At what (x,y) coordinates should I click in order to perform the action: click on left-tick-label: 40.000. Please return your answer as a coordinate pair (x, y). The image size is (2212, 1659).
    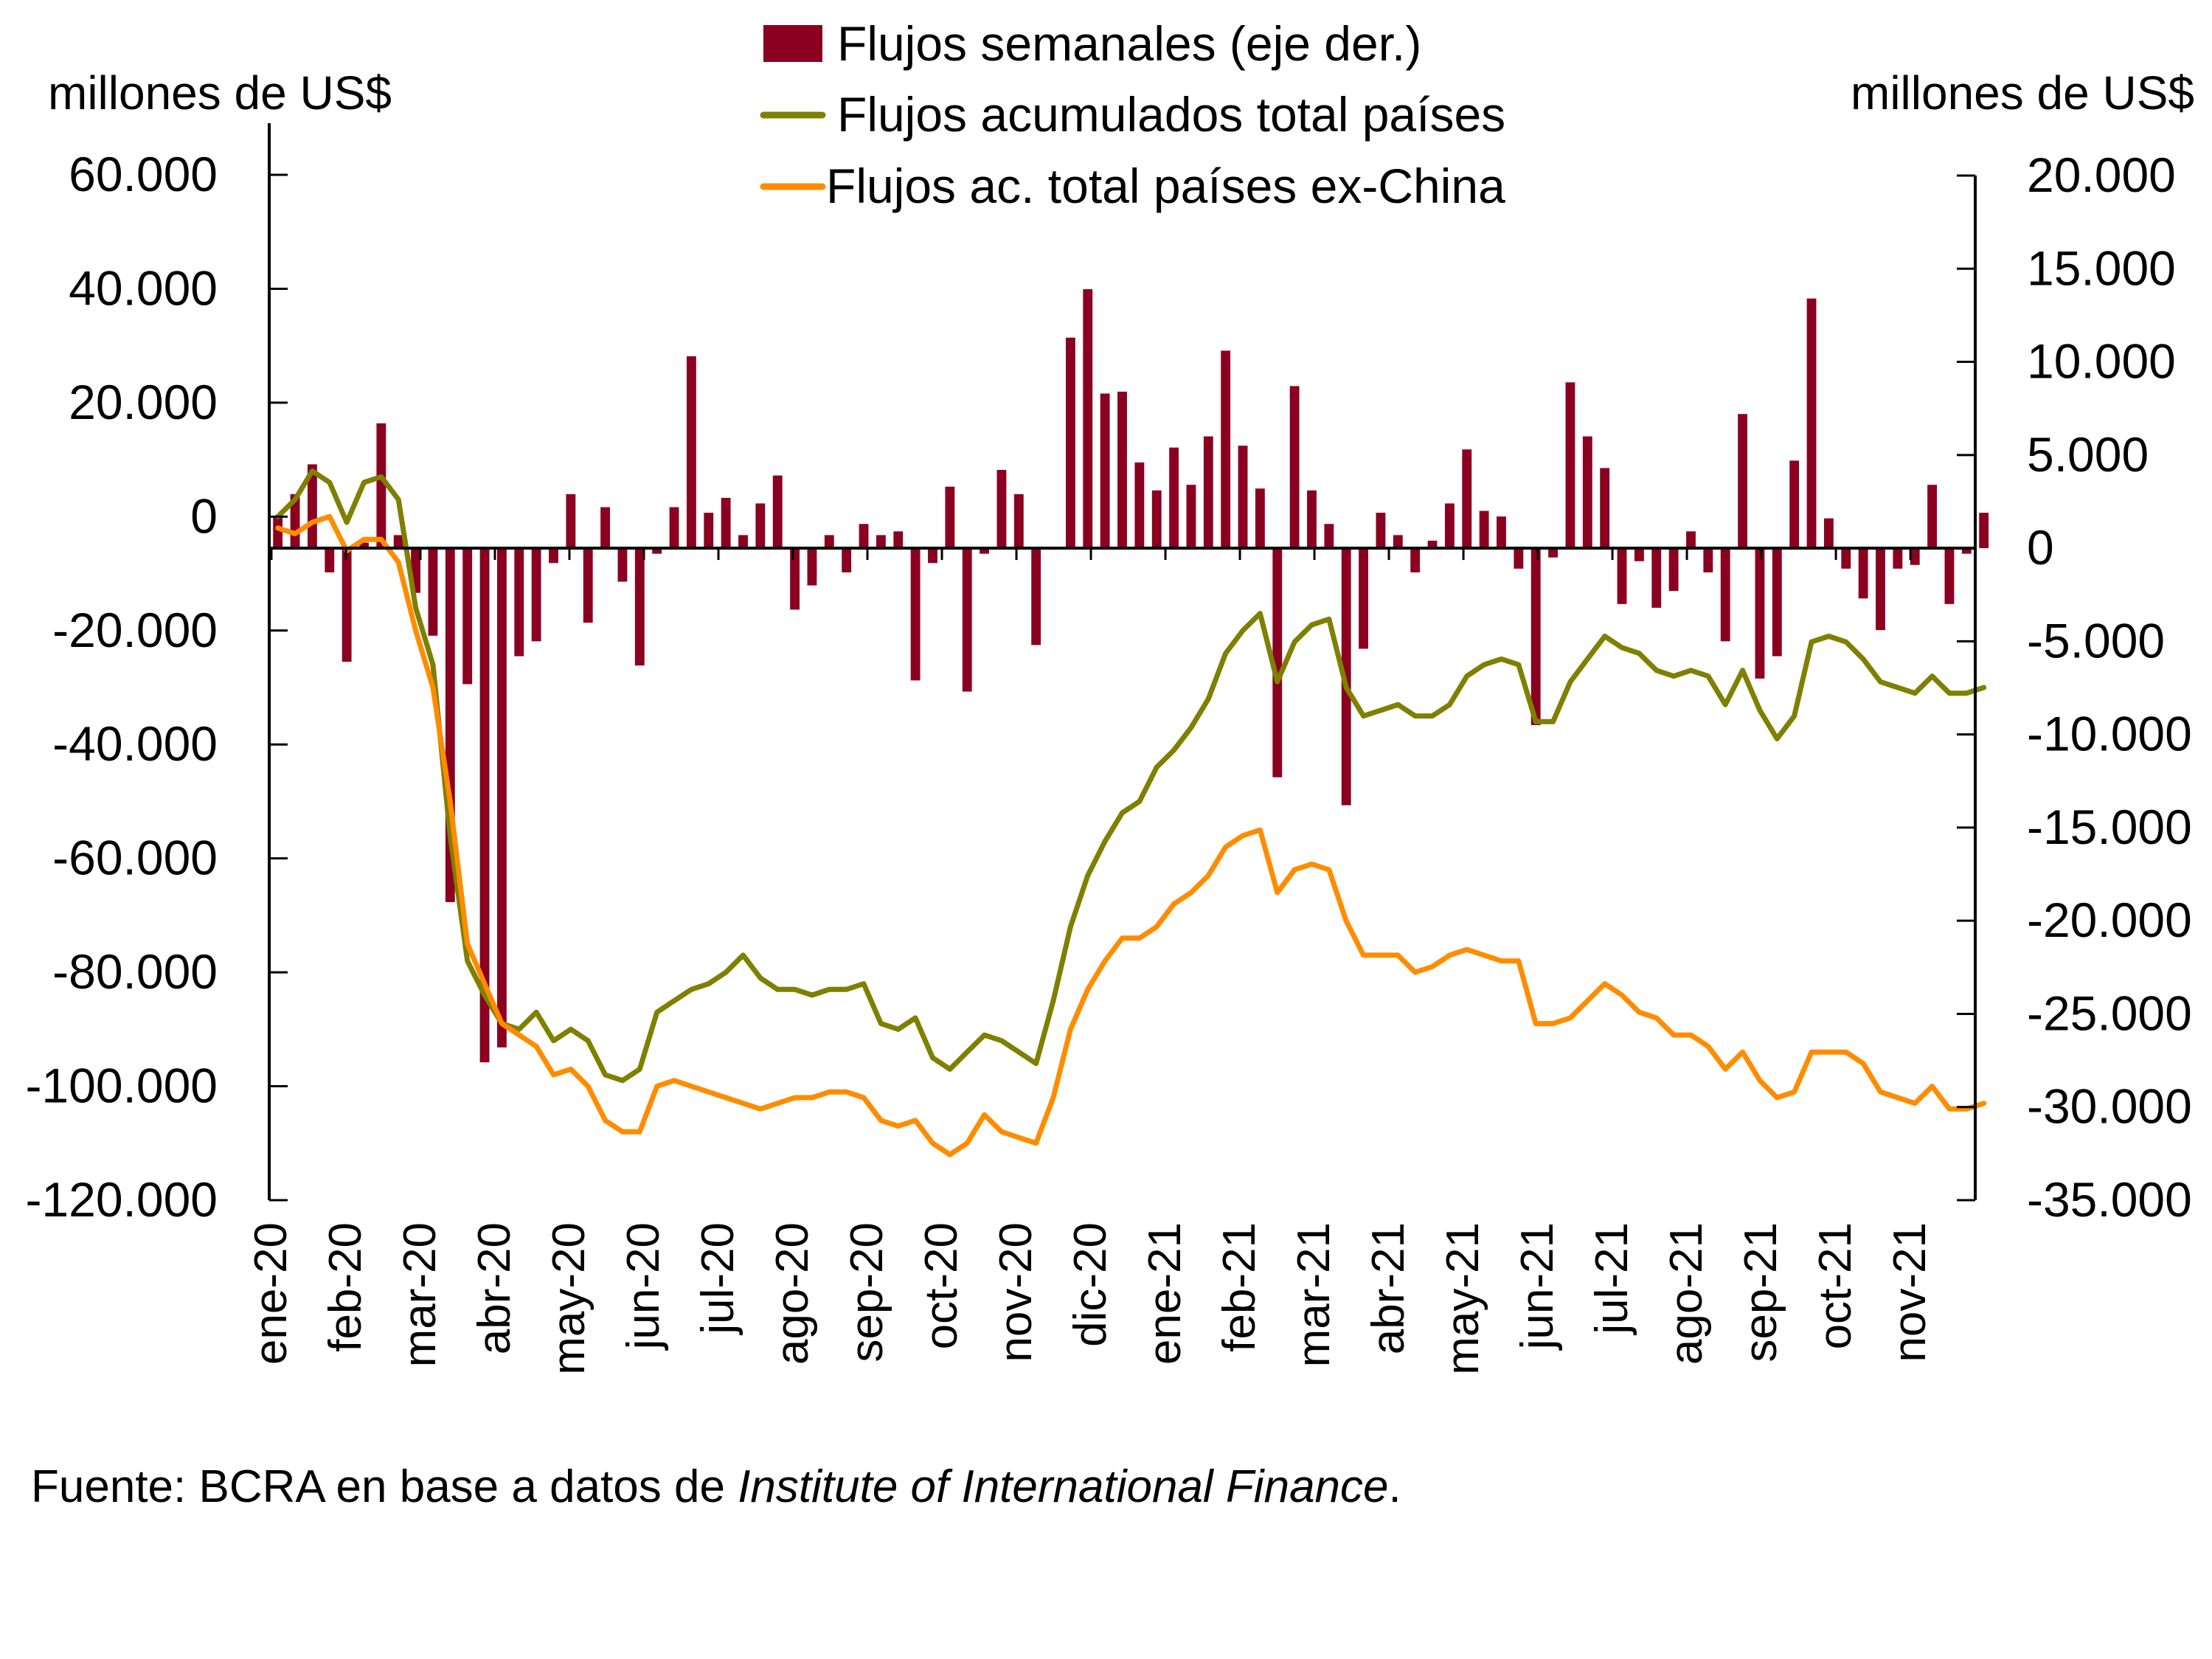
    Looking at the image, I should click on (144, 288).